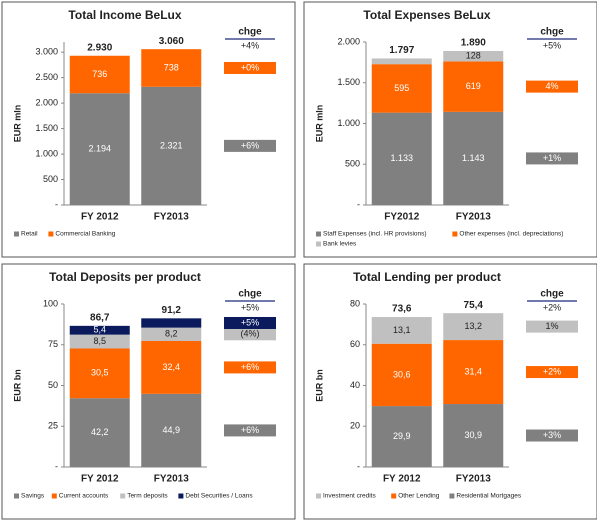 Image resolution: width=597 pixels, height=521 pixels. I want to click on y-tick-label: 80, so click(355, 303).